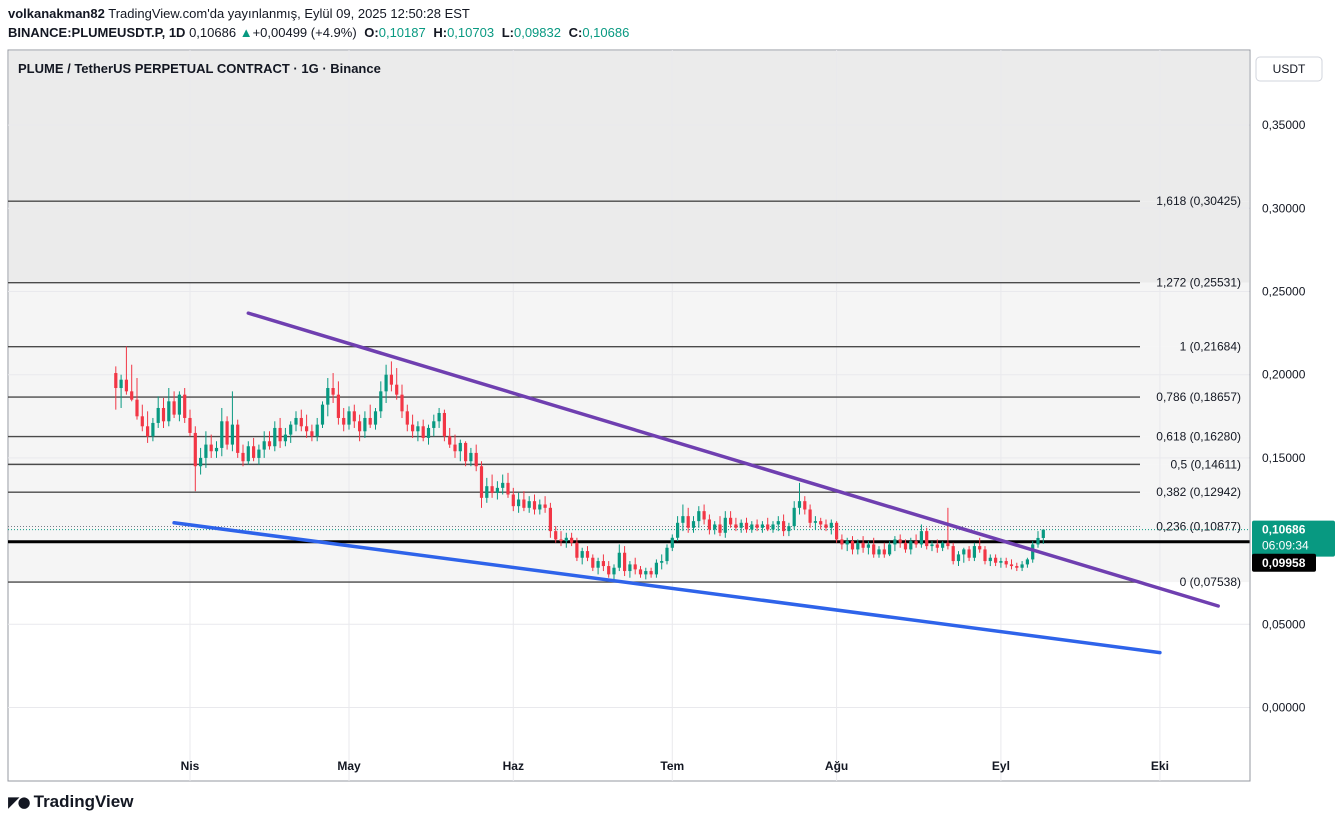  I want to click on symbol-label: BINANCE:PLUMEUSDT.P, 1D, so click(97, 32).